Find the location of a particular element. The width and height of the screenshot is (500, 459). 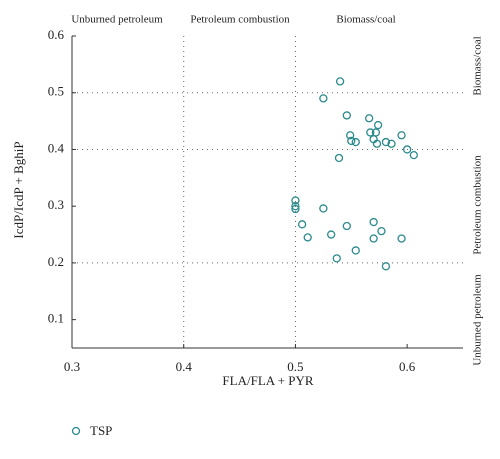

y-tick-label: 0.6 is located at coordinates (56, 34).